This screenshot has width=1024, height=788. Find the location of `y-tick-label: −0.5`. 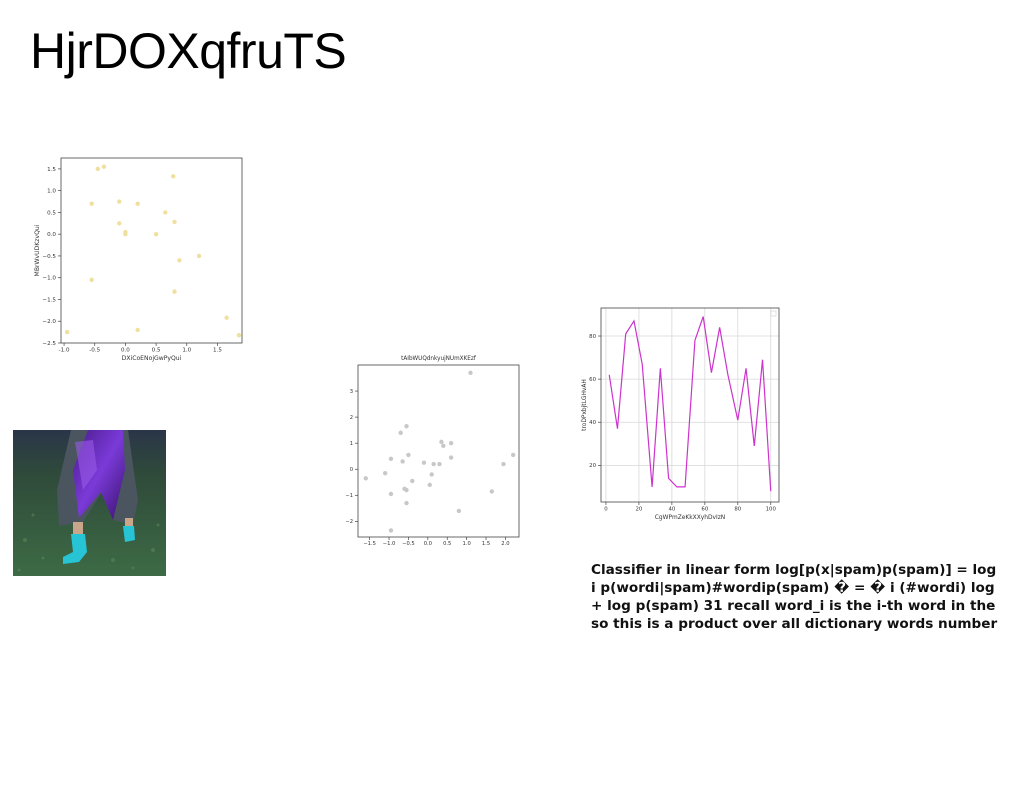

y-tick-label: −0.5 is located at coordinates (49, 257).